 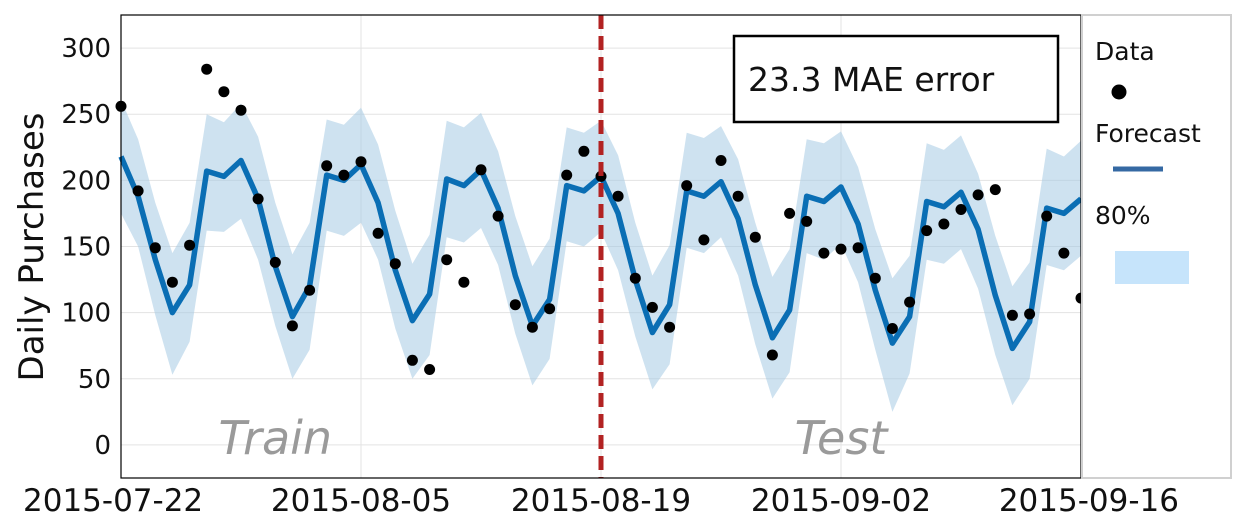 I want to click on legend-interval-swatch, so click(x=1152, y=267).